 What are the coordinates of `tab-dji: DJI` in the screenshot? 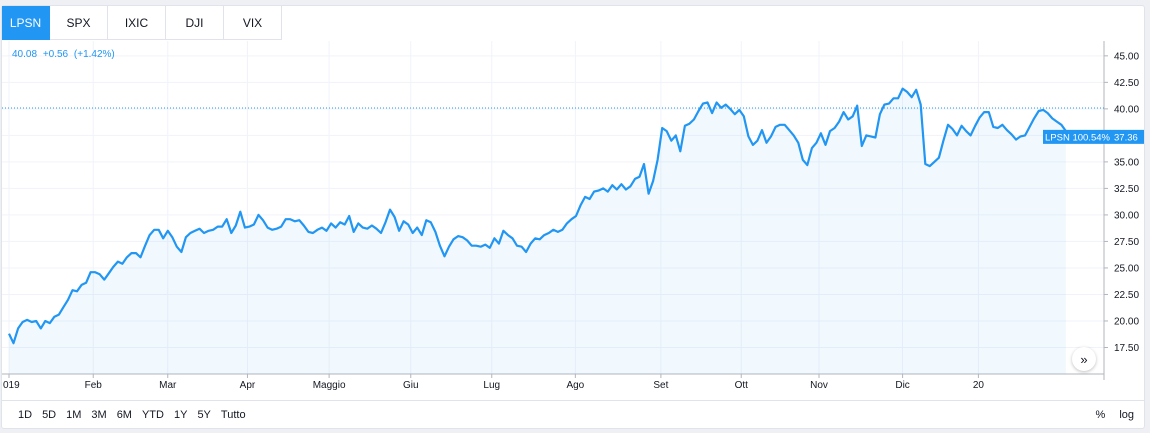 It's located at (195, 23).